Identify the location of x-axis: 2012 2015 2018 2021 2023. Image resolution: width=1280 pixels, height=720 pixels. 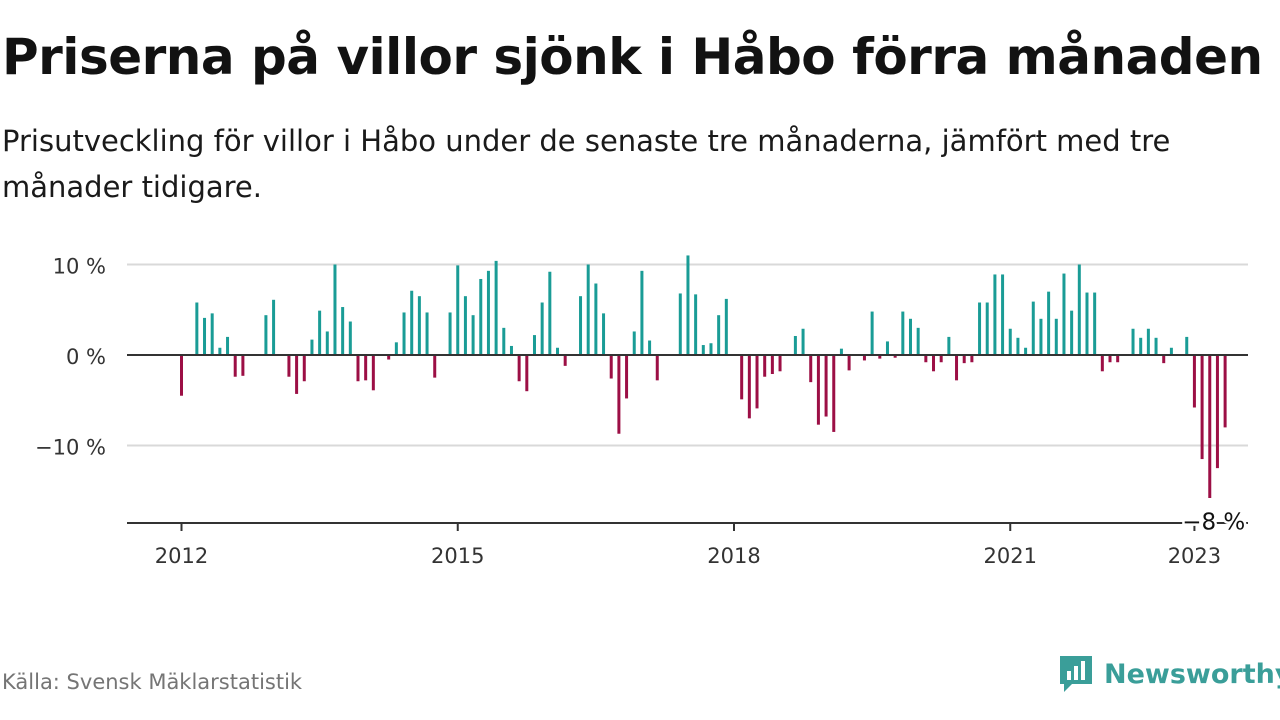
(687, 545).